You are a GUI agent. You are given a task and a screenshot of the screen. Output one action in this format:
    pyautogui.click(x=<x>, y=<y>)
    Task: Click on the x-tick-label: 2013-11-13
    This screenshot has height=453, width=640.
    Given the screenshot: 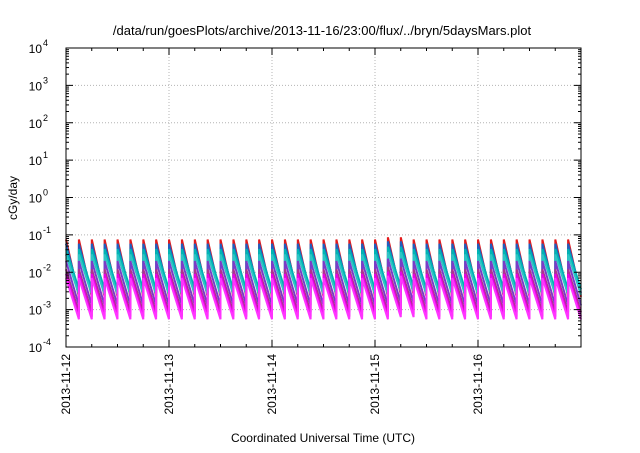 What is the action you would take?
    pyautogui.click(x=169, y=384)
    